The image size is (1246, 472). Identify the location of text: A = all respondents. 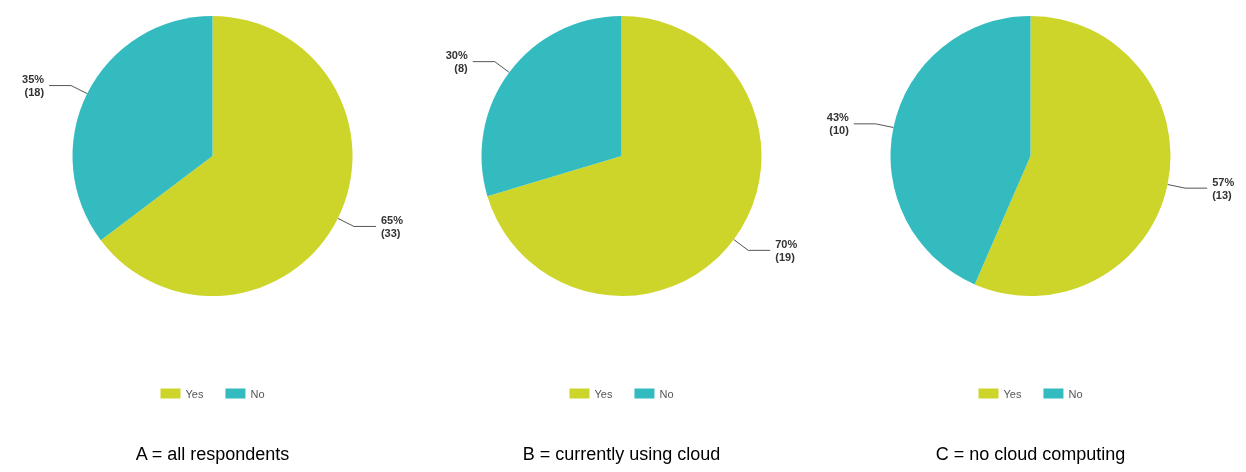
(212, 454).